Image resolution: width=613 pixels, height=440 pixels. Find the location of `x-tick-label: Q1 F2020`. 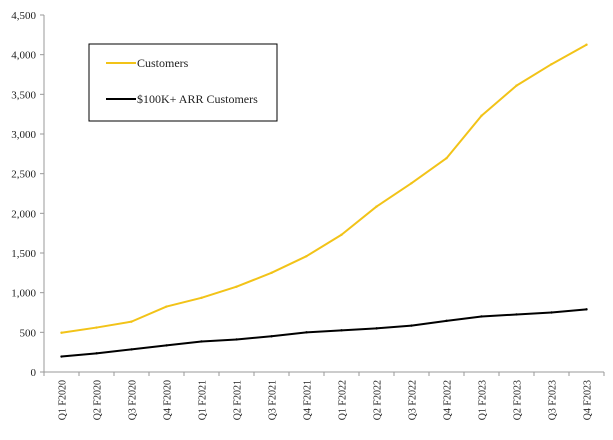

x-tick-label: Q1 F2020 is located at coordinates (63, 400).